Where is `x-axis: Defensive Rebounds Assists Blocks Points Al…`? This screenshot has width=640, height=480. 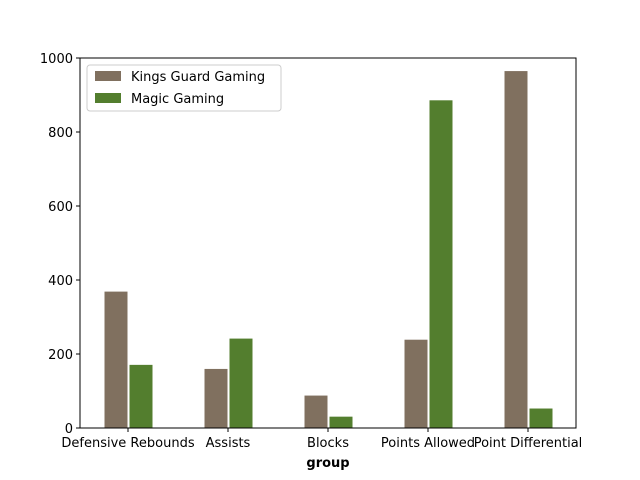 x-axis: Defensive Rebounds Assists Blocks Points Al… is located at coordinates (321, 439).